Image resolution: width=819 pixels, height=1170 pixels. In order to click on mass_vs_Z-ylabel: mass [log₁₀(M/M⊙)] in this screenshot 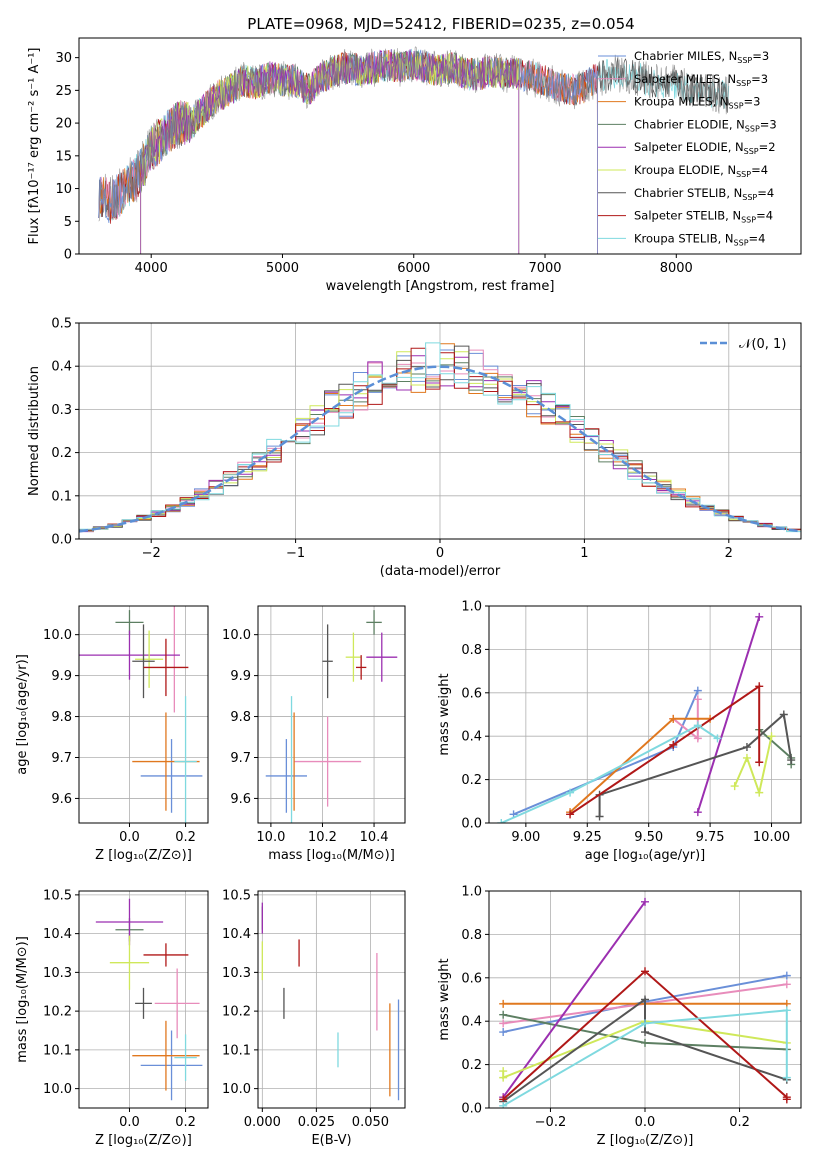, I will do `click(22, 999)`.